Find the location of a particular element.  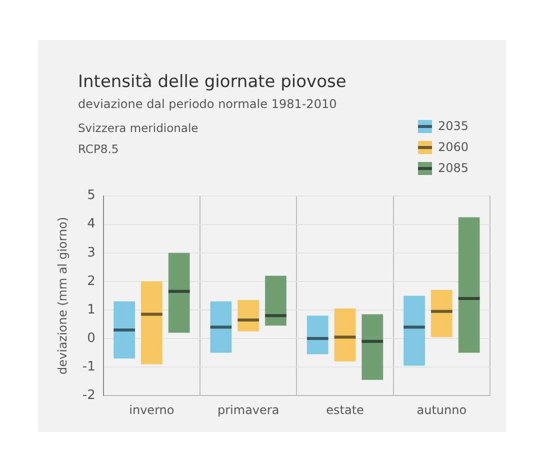

x-tick-label: inverno is located at coordinates (151, 409).